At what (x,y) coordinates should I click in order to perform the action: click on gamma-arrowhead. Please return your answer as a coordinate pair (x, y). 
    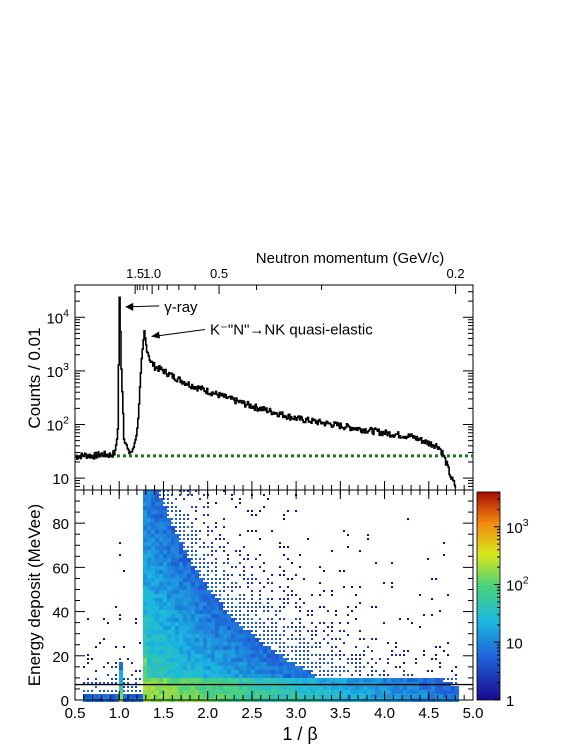
    Looking at the image, I should click on (129, 306).